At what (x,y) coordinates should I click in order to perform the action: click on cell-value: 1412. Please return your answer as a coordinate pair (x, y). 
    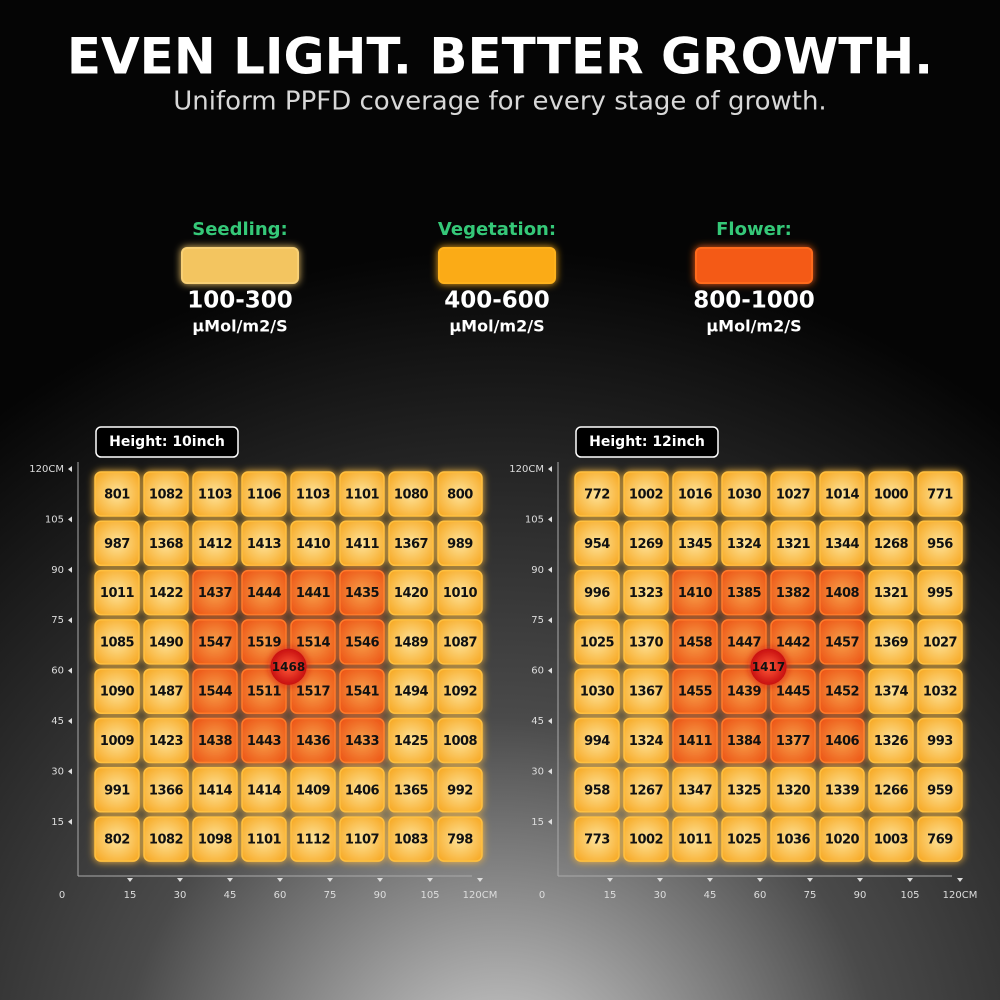
    Looking at the image, I should click on (215, 544).